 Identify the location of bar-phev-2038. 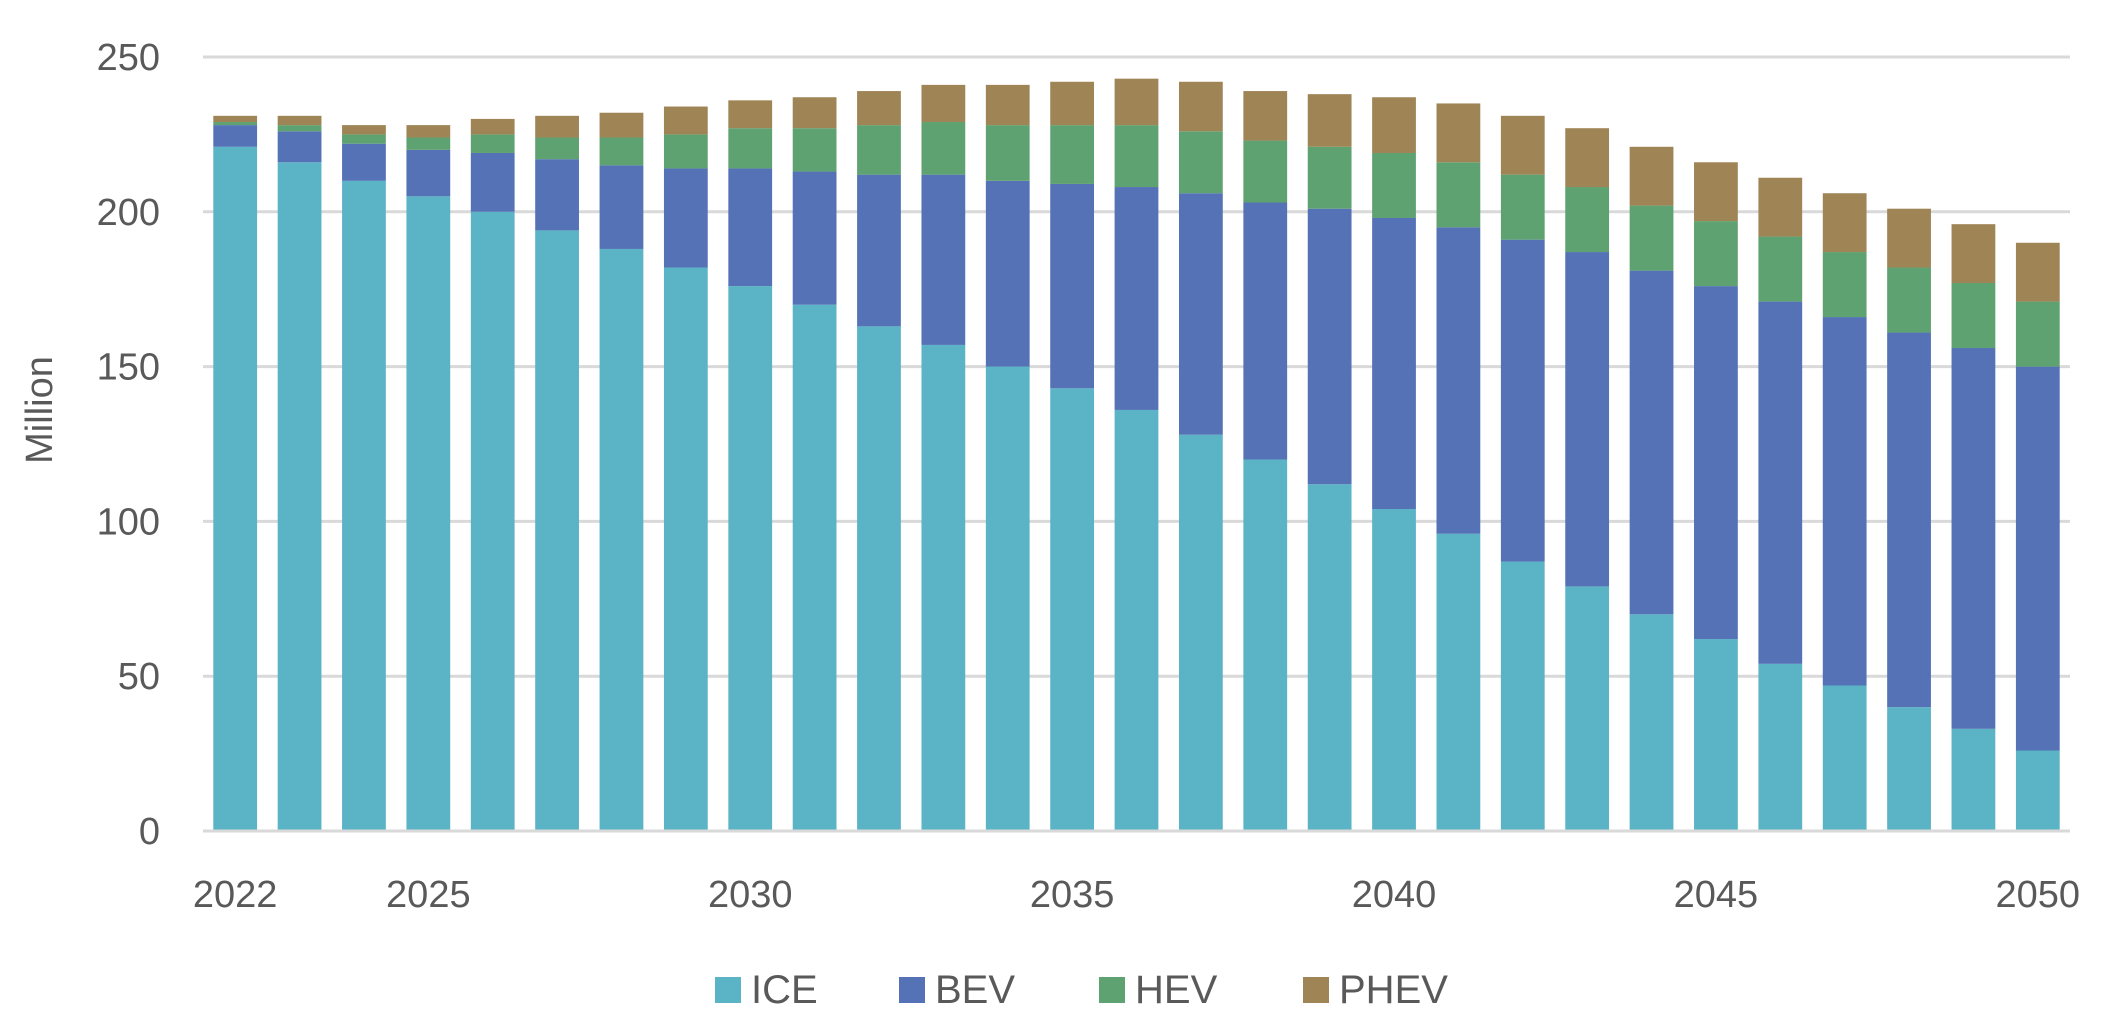
(1265, 116).